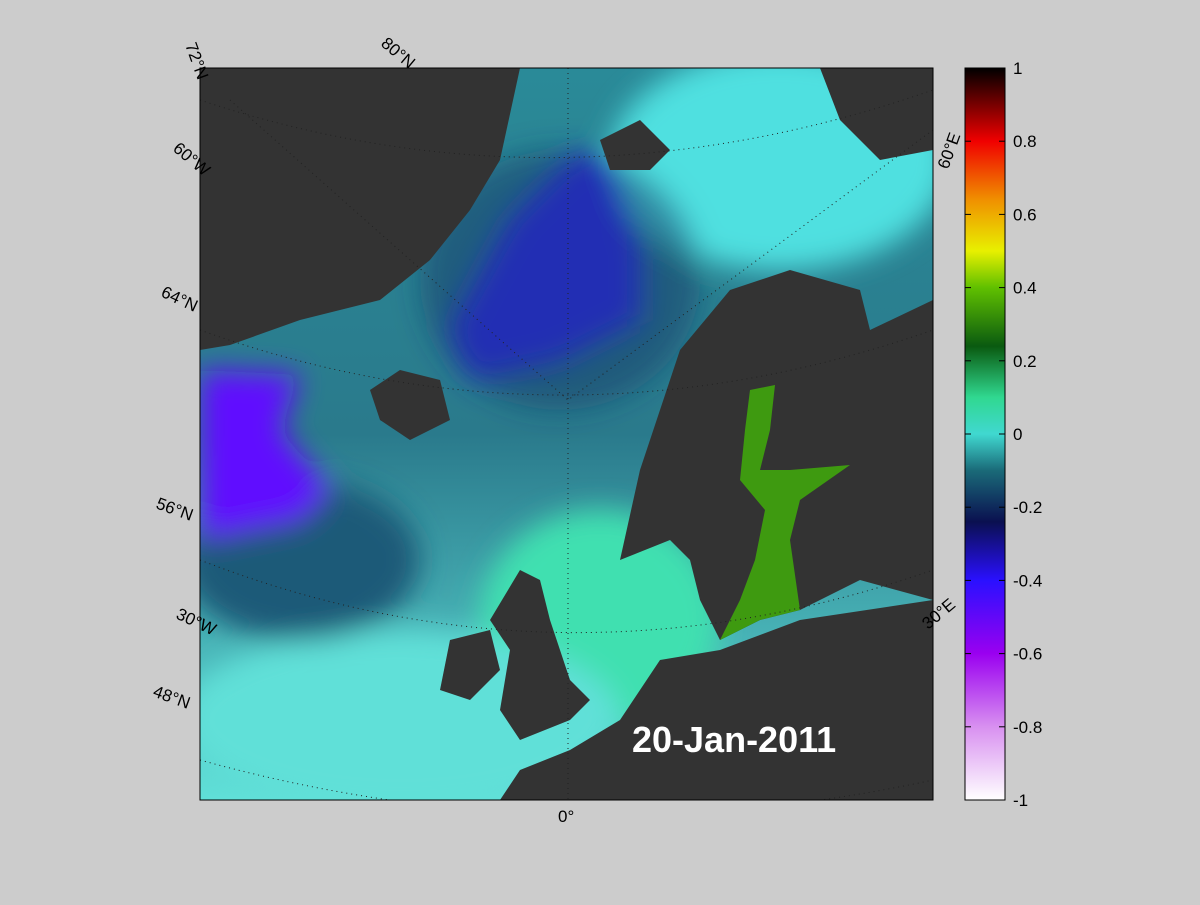 This screenshot has width=1200, height=905. Describe the element at coordinates (1003, 434) in the screenshot. I see `colorbar-ticks: -1 -0.8 -0.6 -0.4 -0.2 0 0.2 0.4 0.6 0.8 1` at that location.